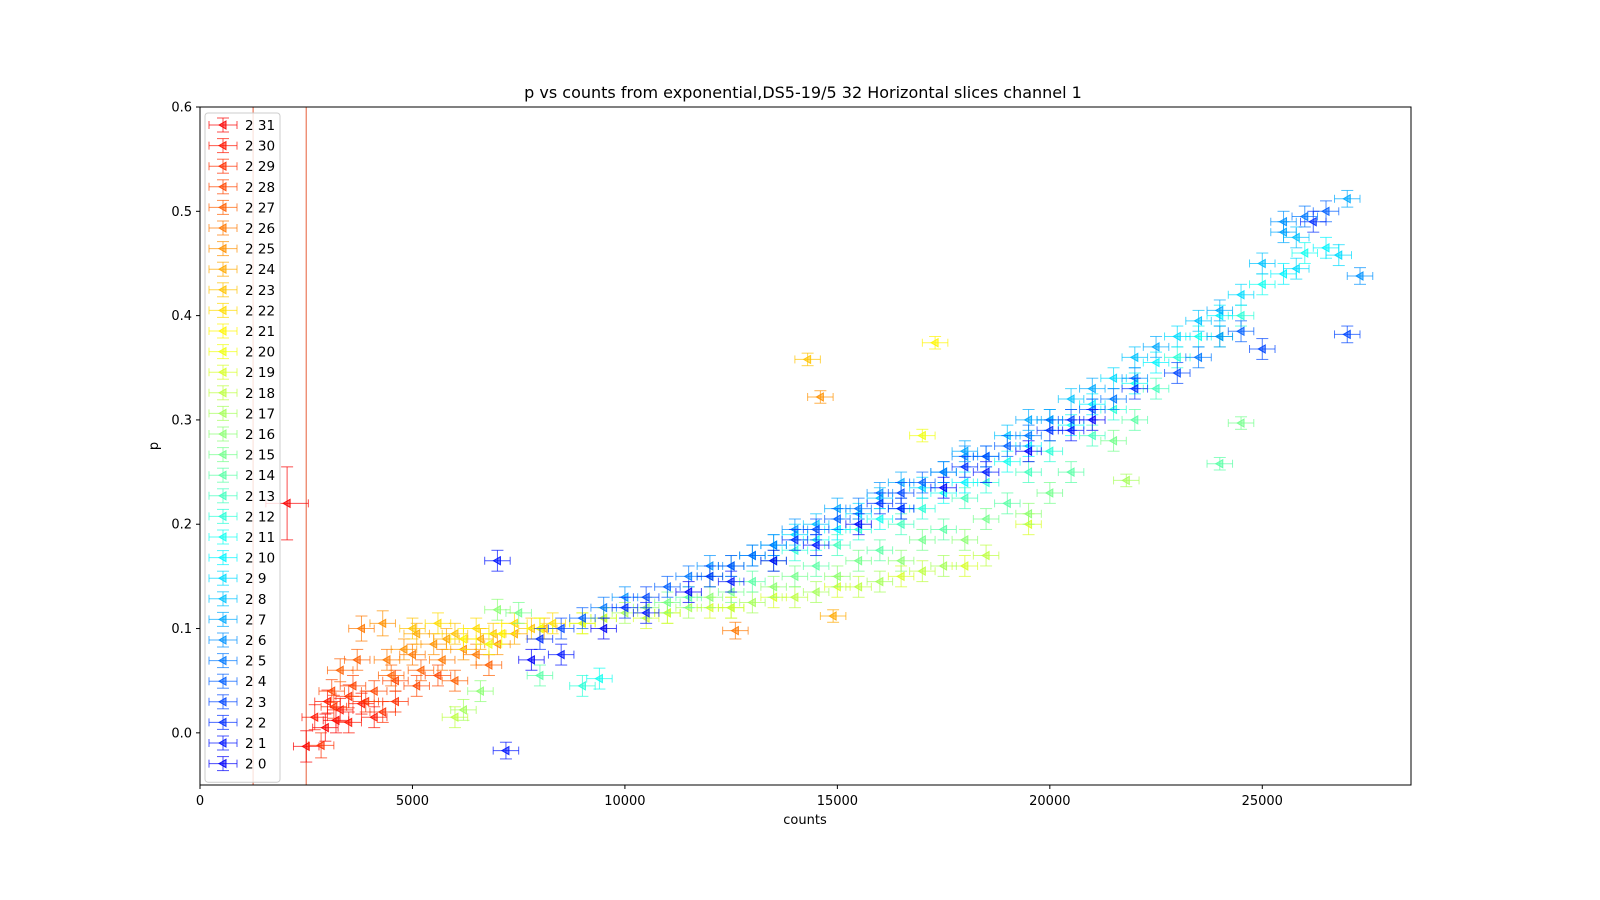  Describe the element at coordinates (260, 188) in the screenshot. I see `legend-label: 2 28` at that location.